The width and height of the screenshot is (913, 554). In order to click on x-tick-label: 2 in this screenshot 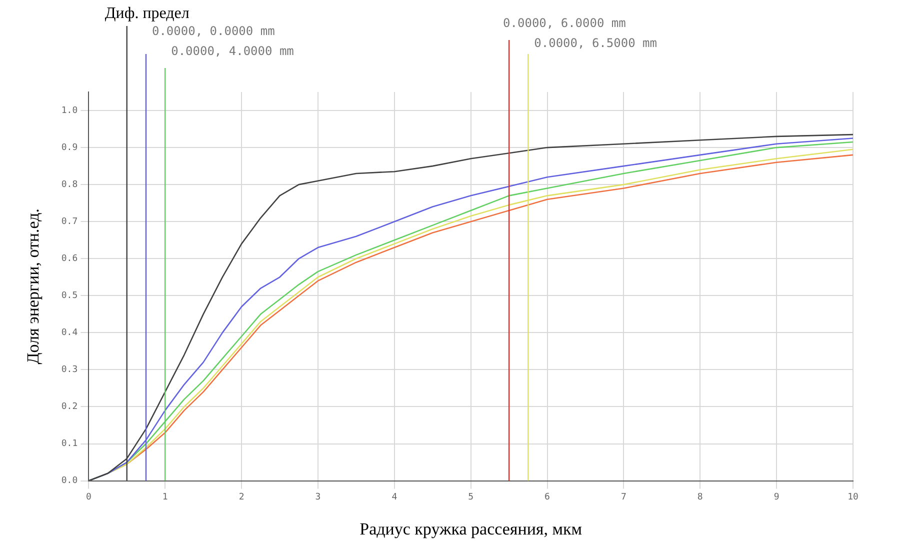, I will do `click(241, 497)`.